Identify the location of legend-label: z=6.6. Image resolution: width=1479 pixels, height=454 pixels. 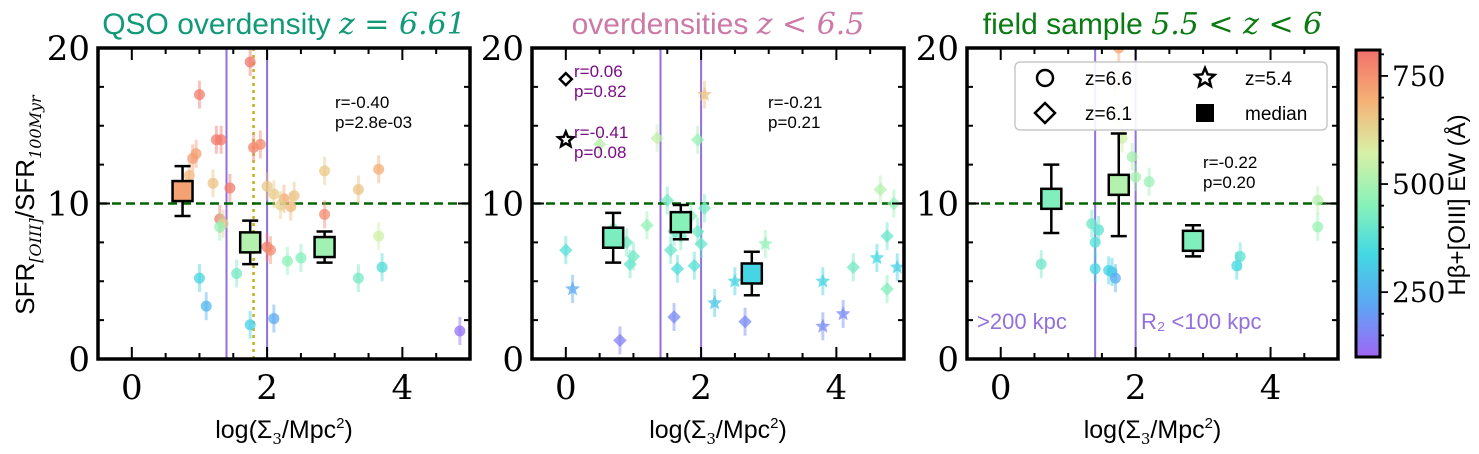
(1108, 79).